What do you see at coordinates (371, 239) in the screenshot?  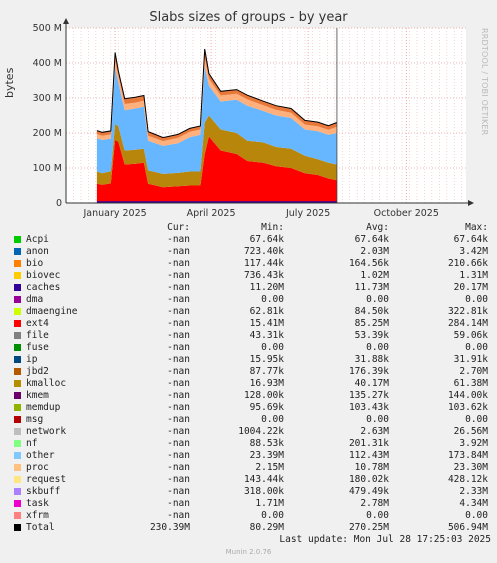 I see `legend-avg: 67.64k` at bounding box center [371, 239].